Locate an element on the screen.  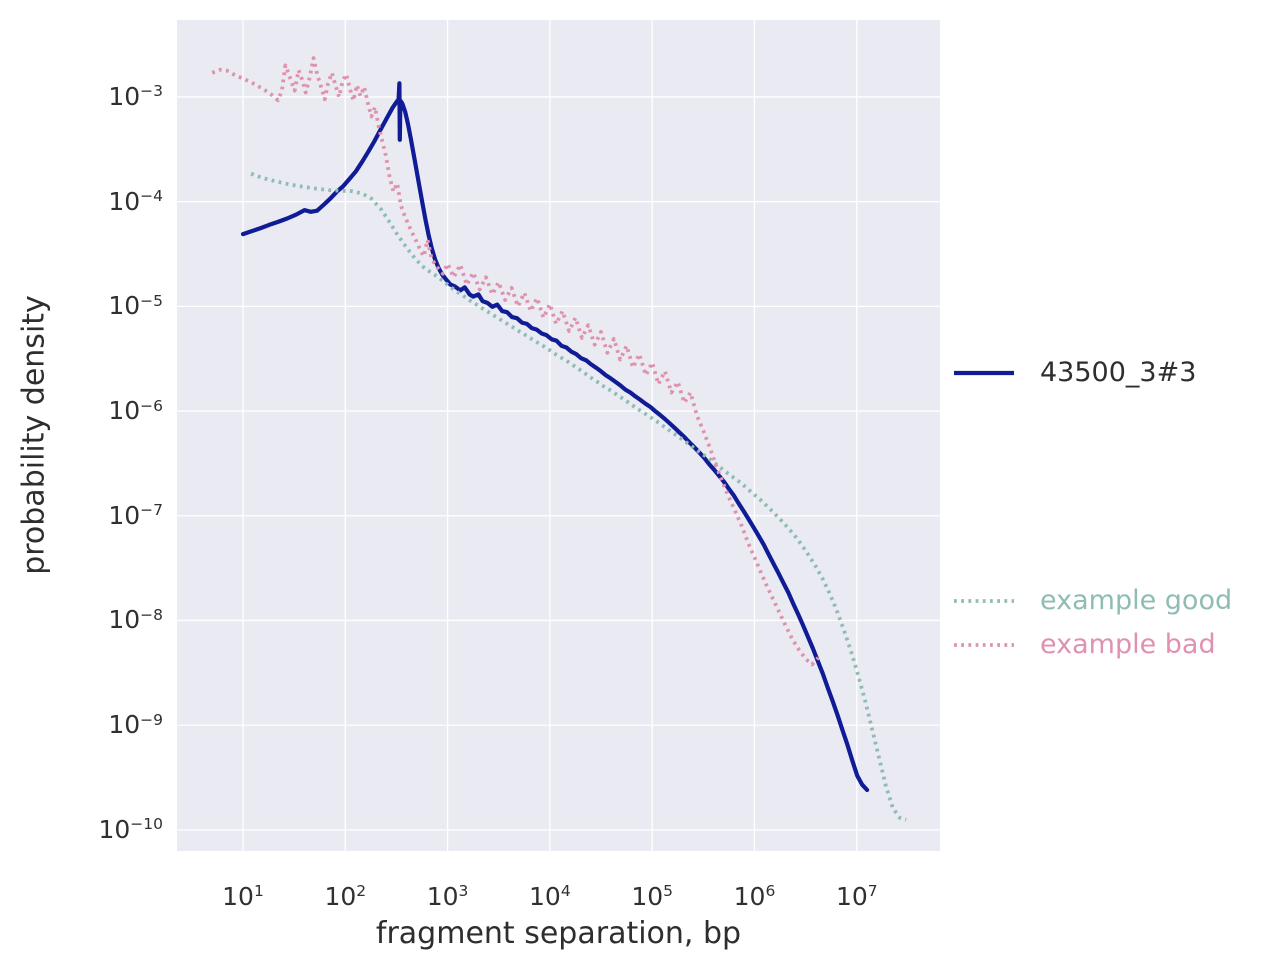
y-axis-label: probability density is located at coordinates (34, 435).